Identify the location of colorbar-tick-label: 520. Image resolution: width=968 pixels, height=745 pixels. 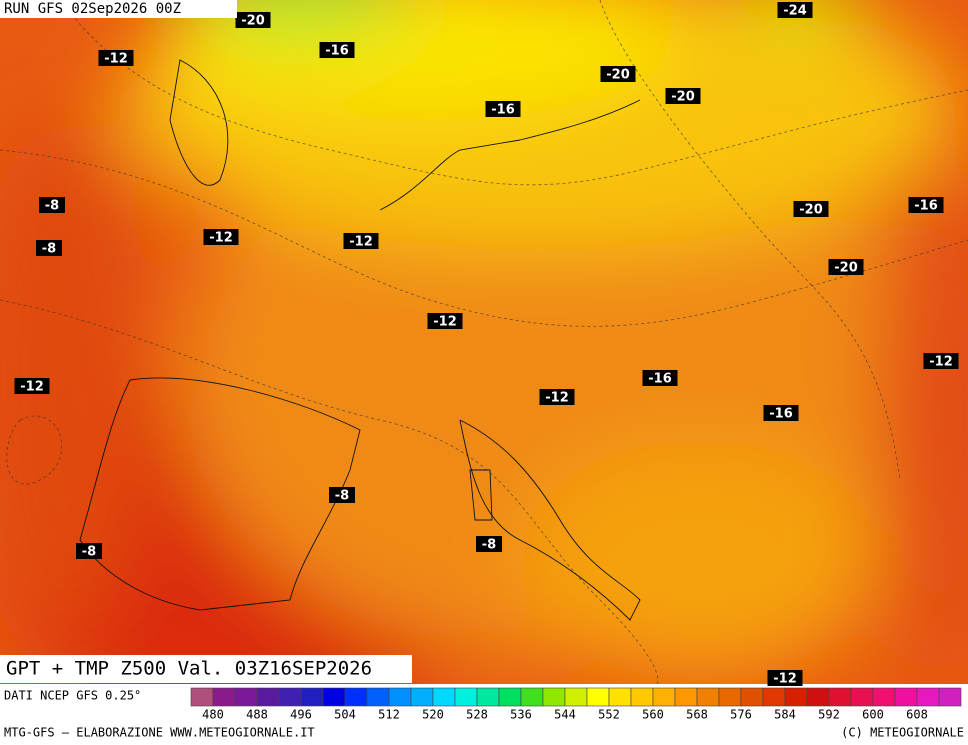
(433, 715).